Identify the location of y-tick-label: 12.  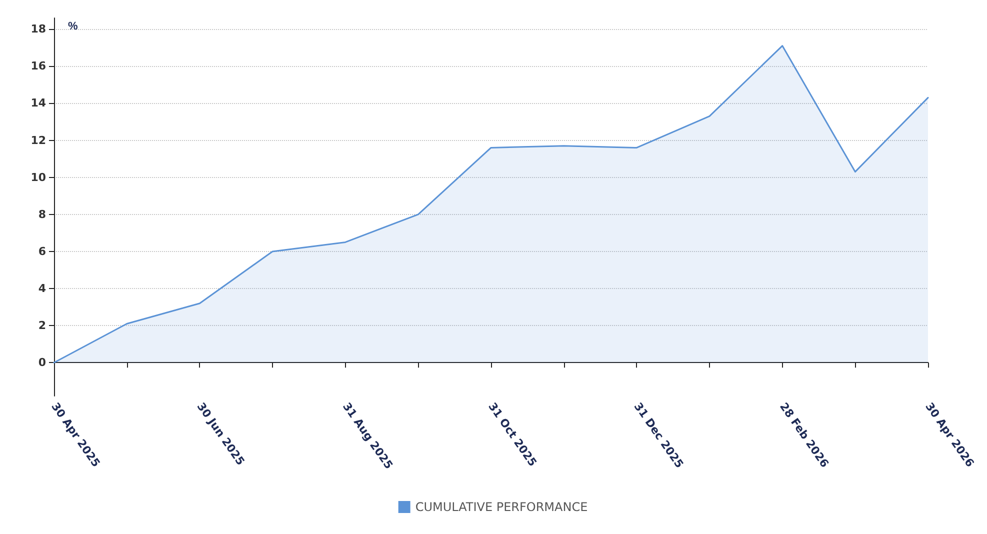
(38, 140).